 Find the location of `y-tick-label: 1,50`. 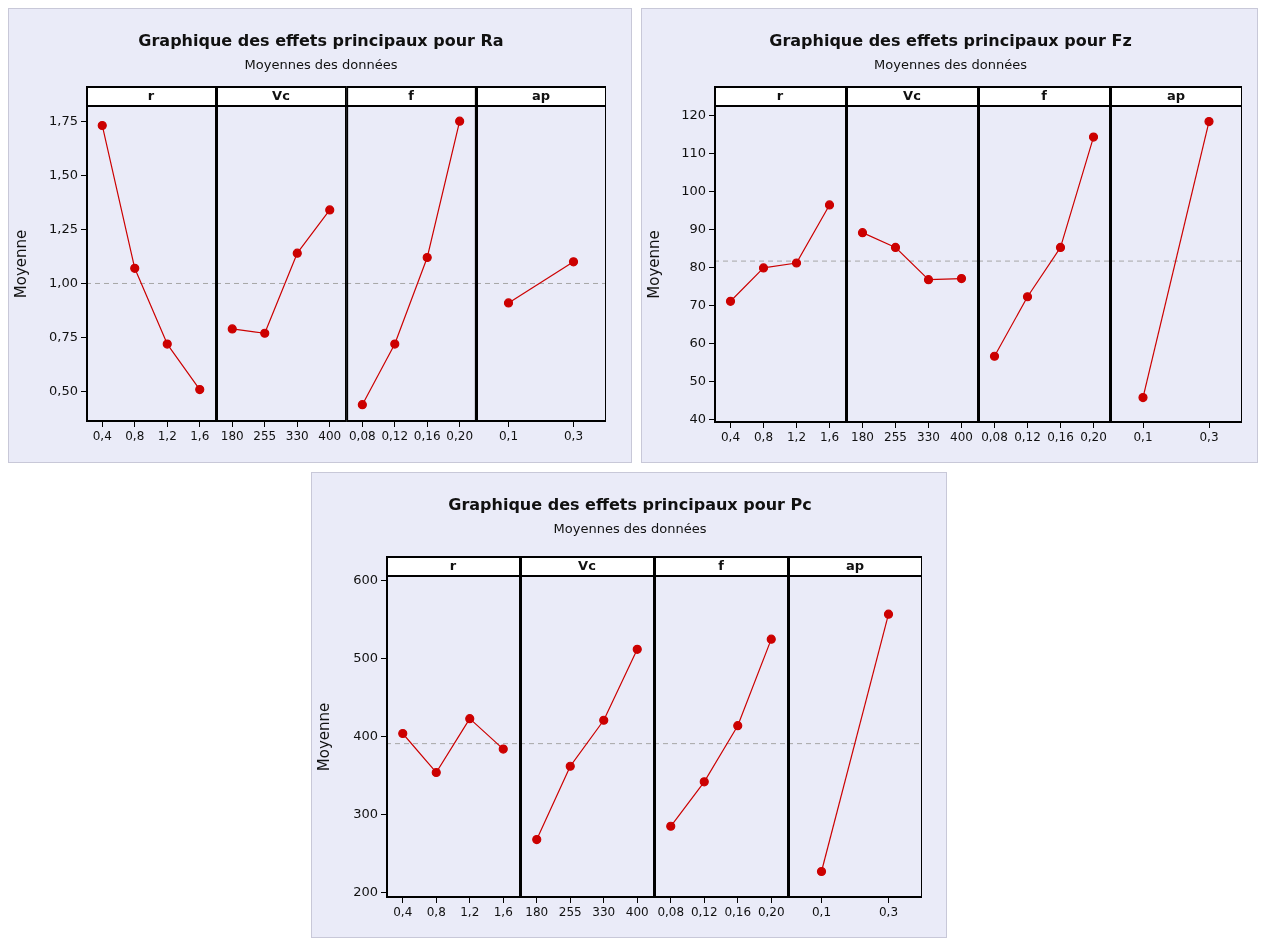

y-tick-label: 1,50 is located at coordinates (63, 174).